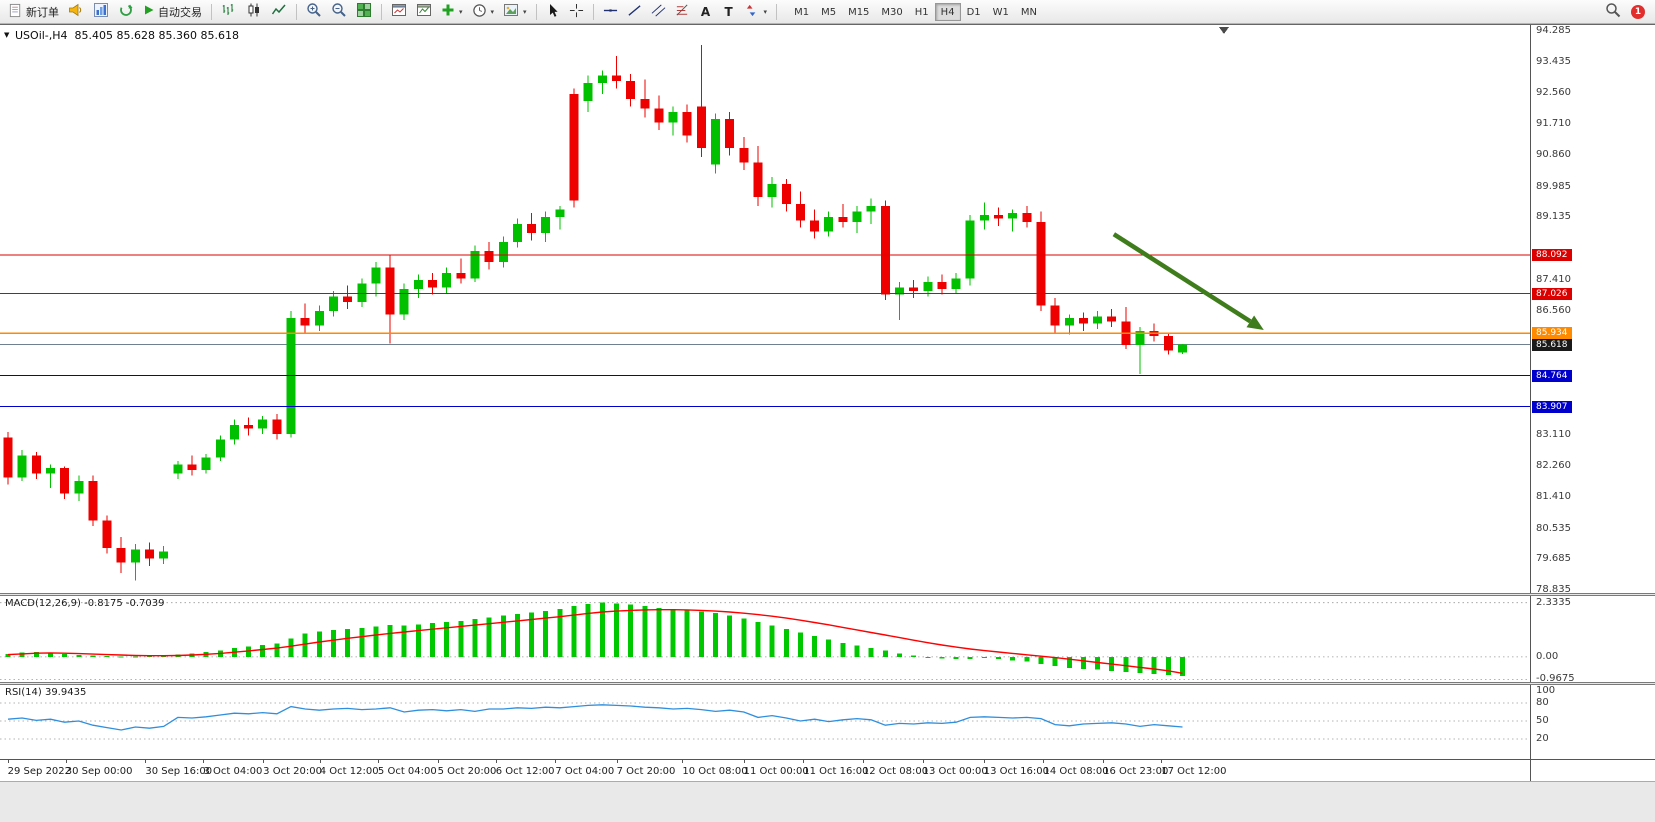 The height and width of the screenshot is (822, 1655). I want to click on add-indicator-button: ▾, so click(452, 12).